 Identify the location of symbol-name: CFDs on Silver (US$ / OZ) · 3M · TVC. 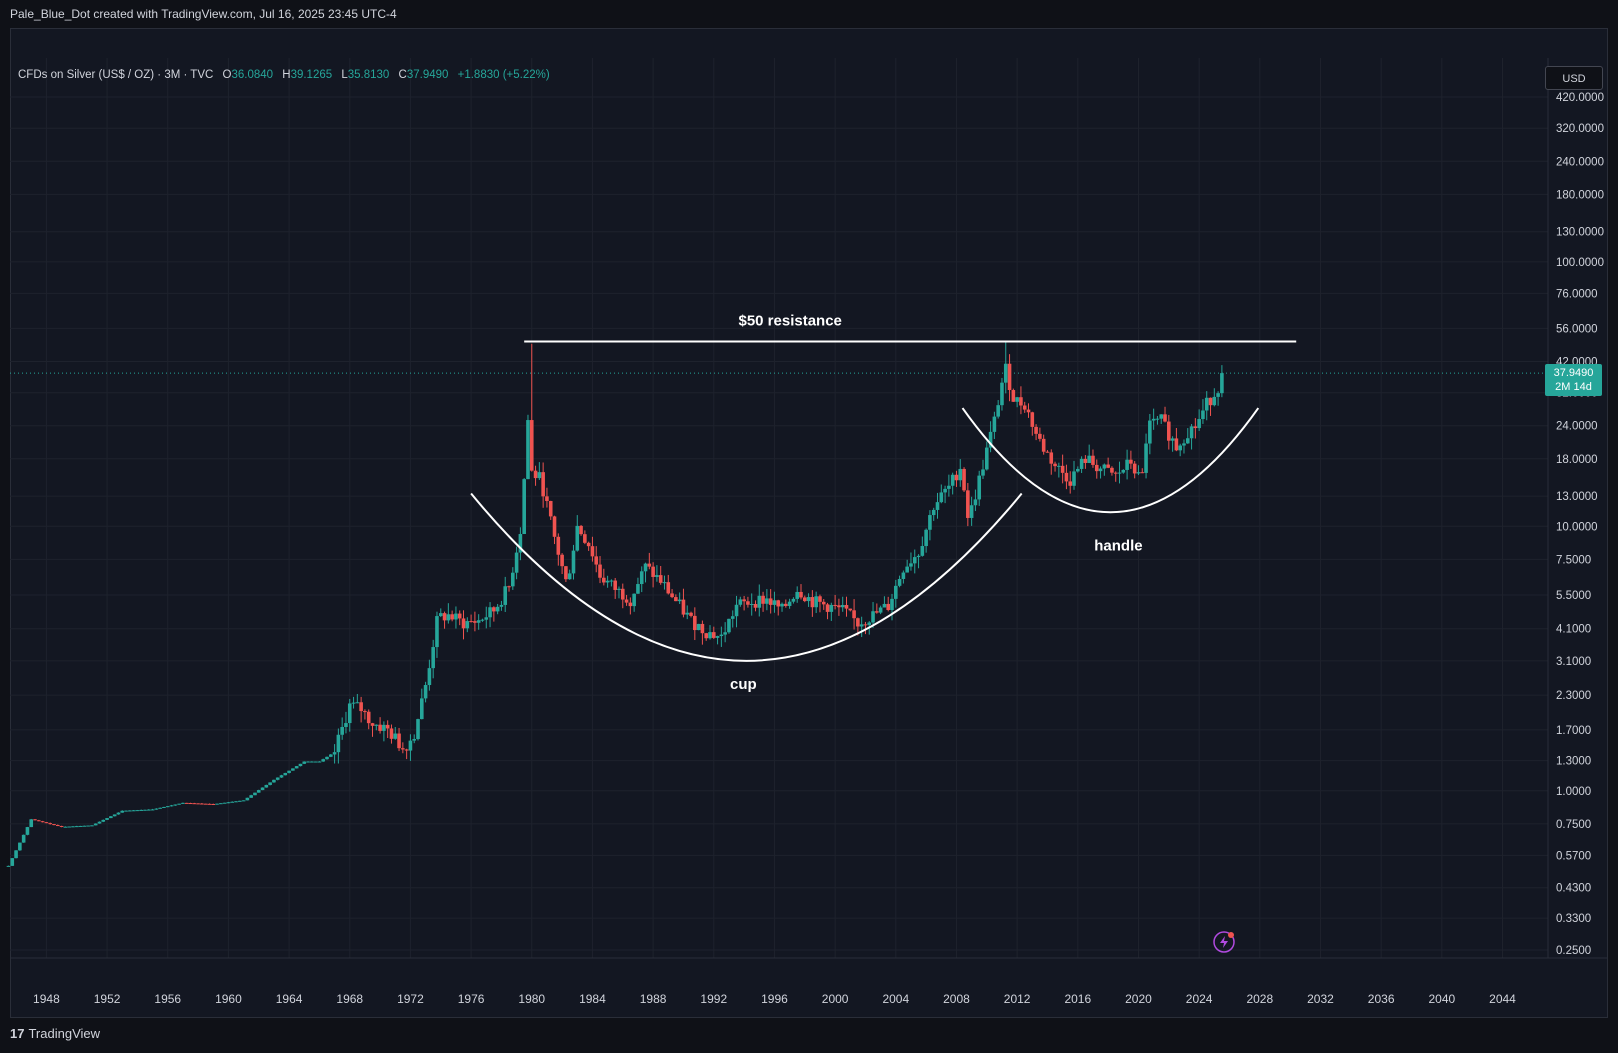
(116, 75).